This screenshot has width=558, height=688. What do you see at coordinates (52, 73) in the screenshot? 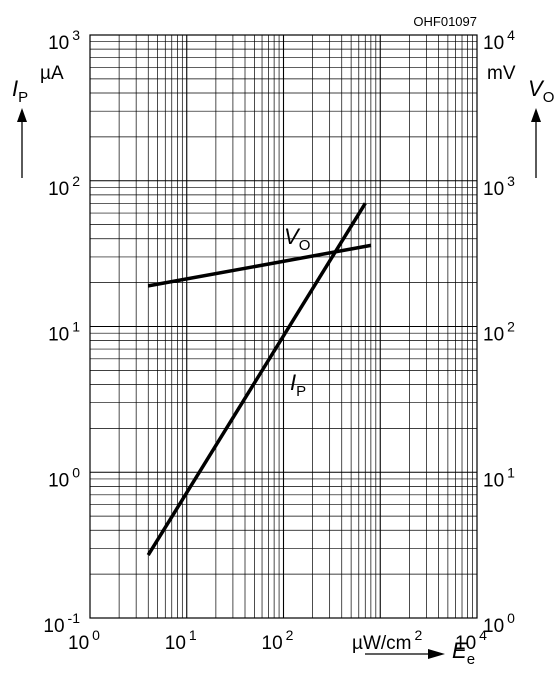
I see `y-left-unit: µA` at bounding box center [52, 73].